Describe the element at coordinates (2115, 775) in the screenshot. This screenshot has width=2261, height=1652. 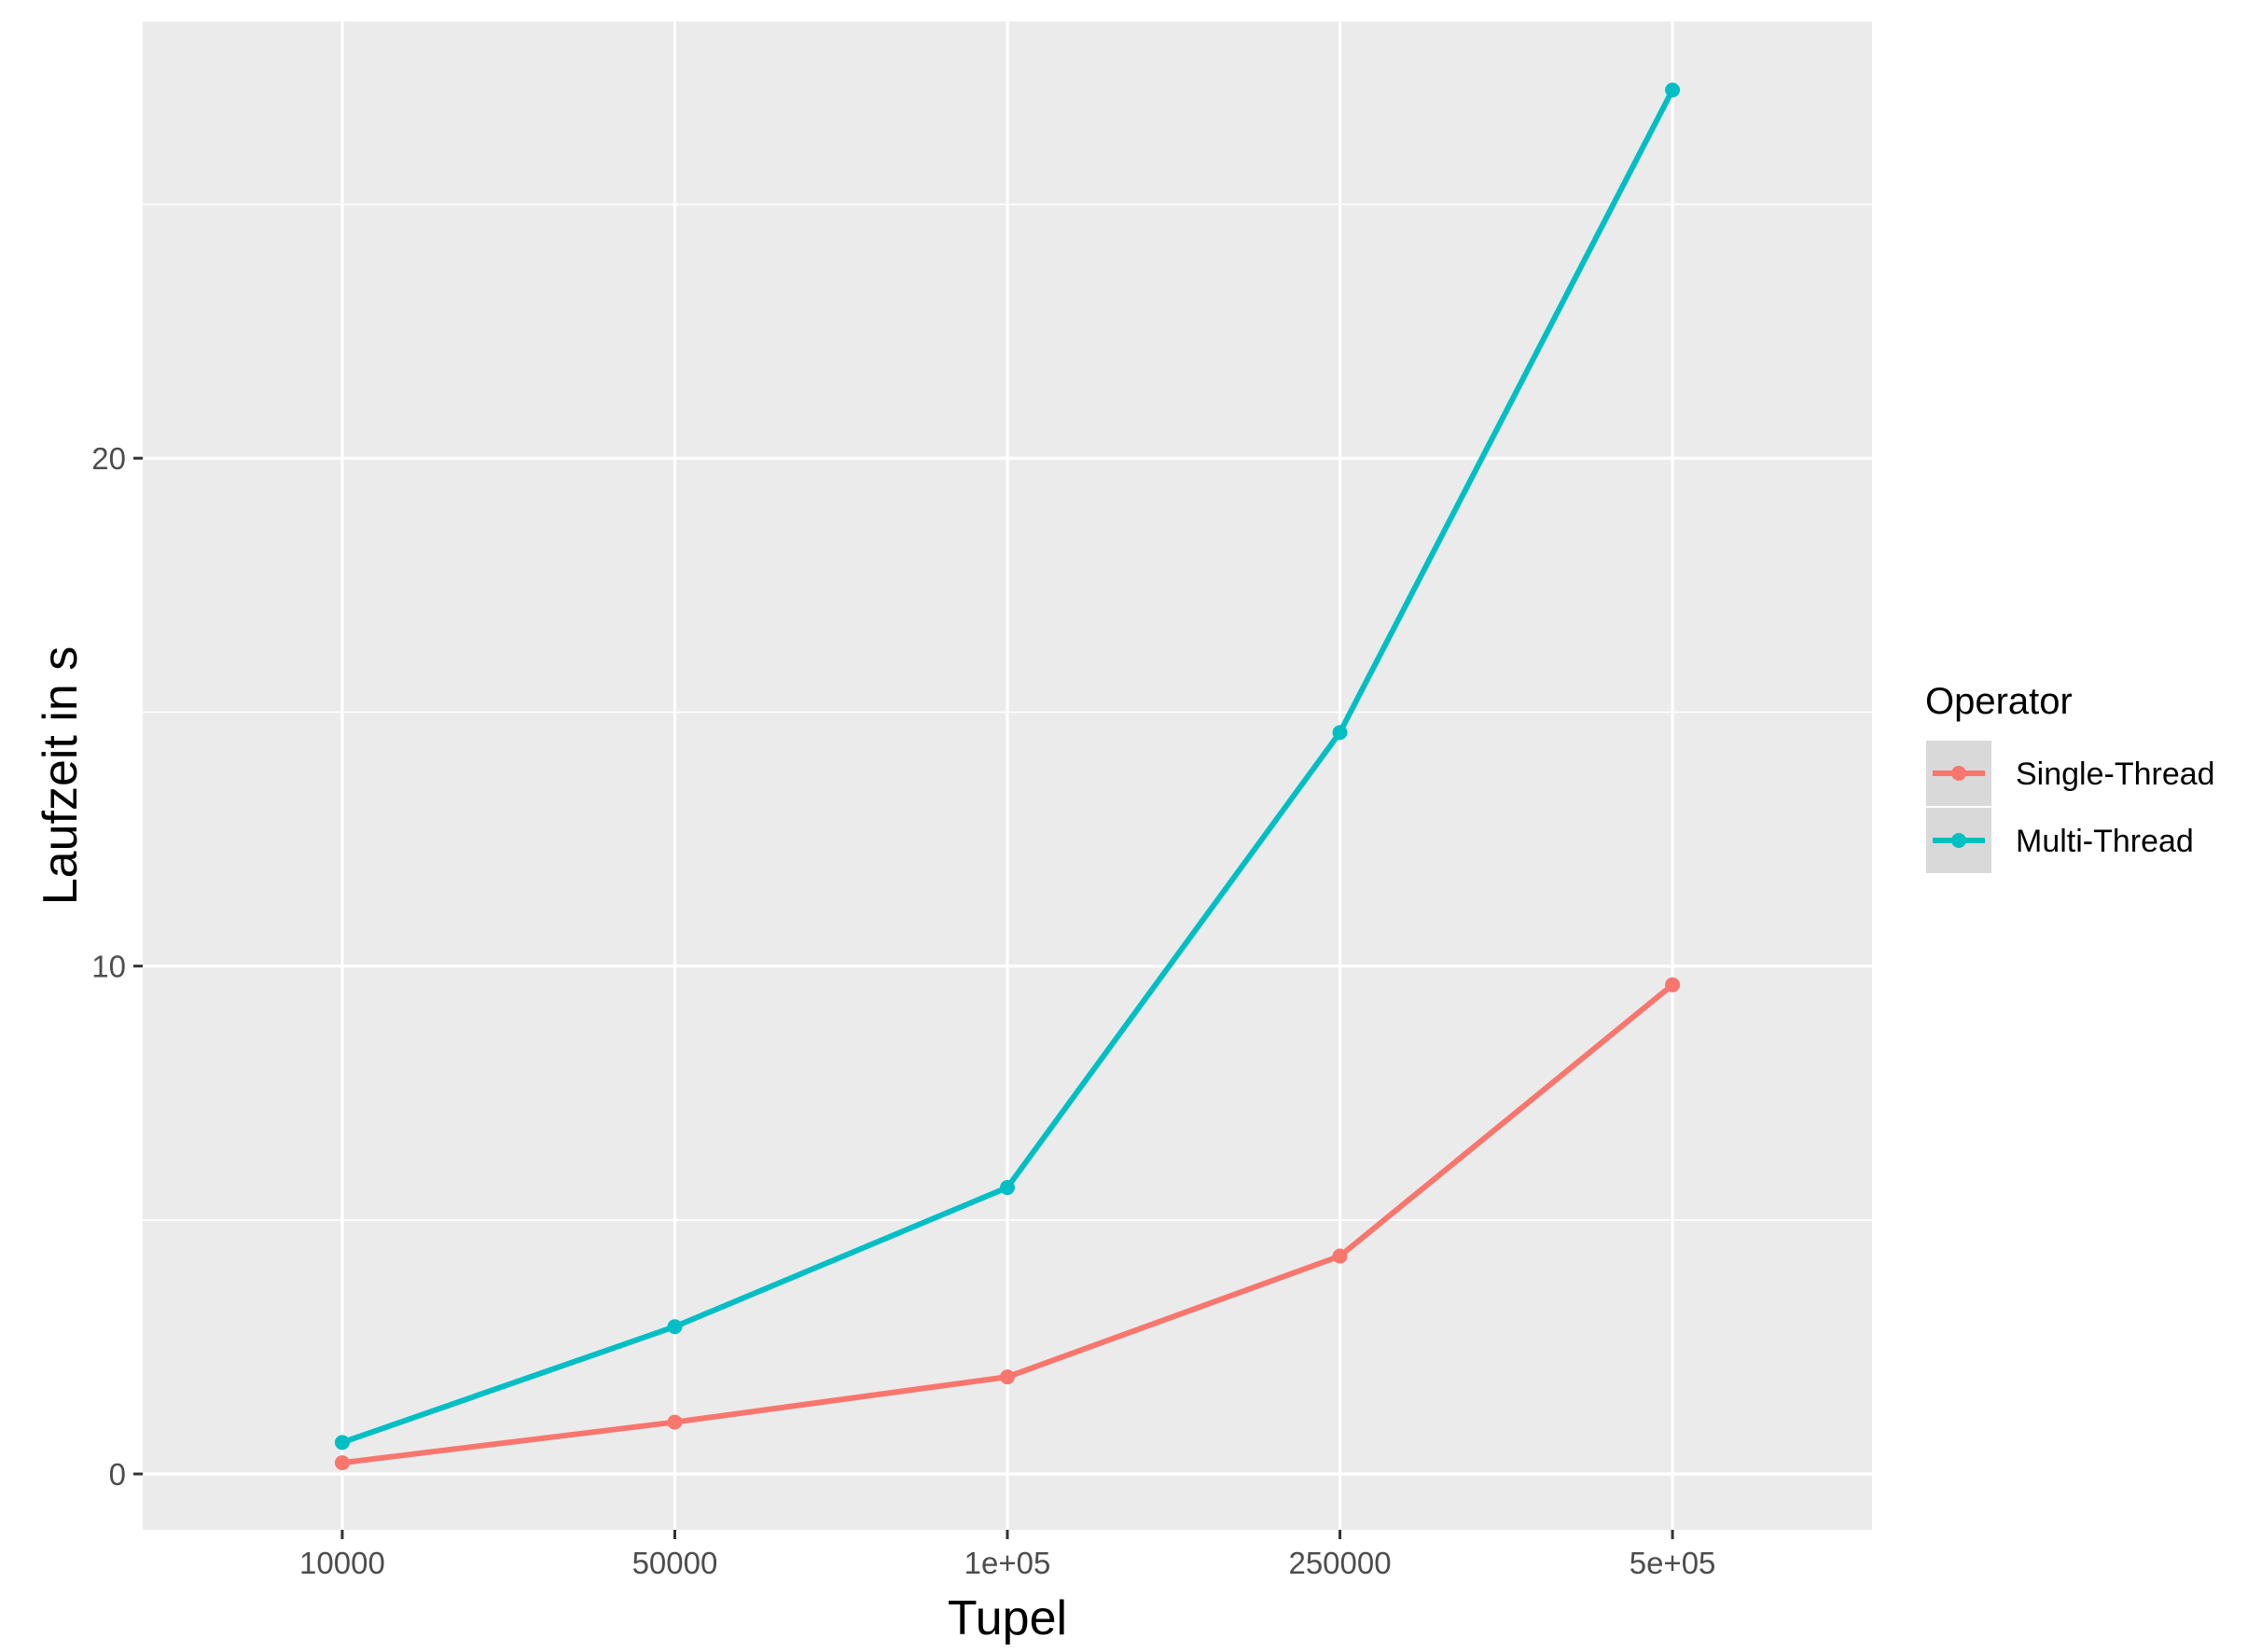
I see `legend-label: Single-Thread` at that location.